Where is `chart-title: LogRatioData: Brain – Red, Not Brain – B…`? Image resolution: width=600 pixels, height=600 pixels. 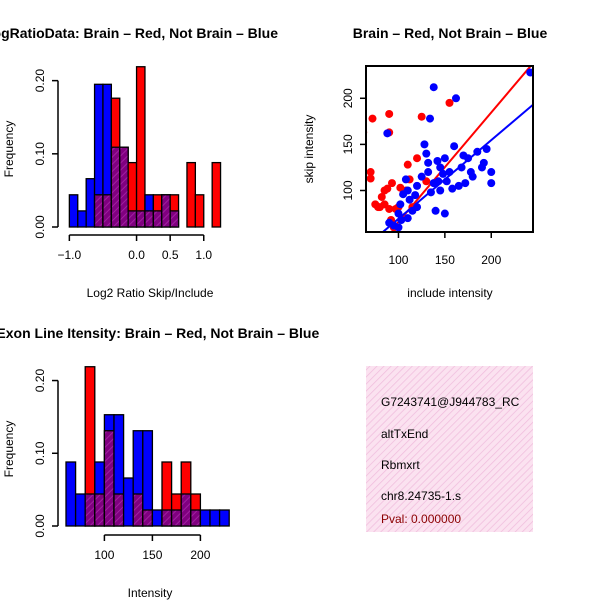 chart-title: LogRatioData: Brain – Red, Not Brain – B… is located at coordinates (139, 33).